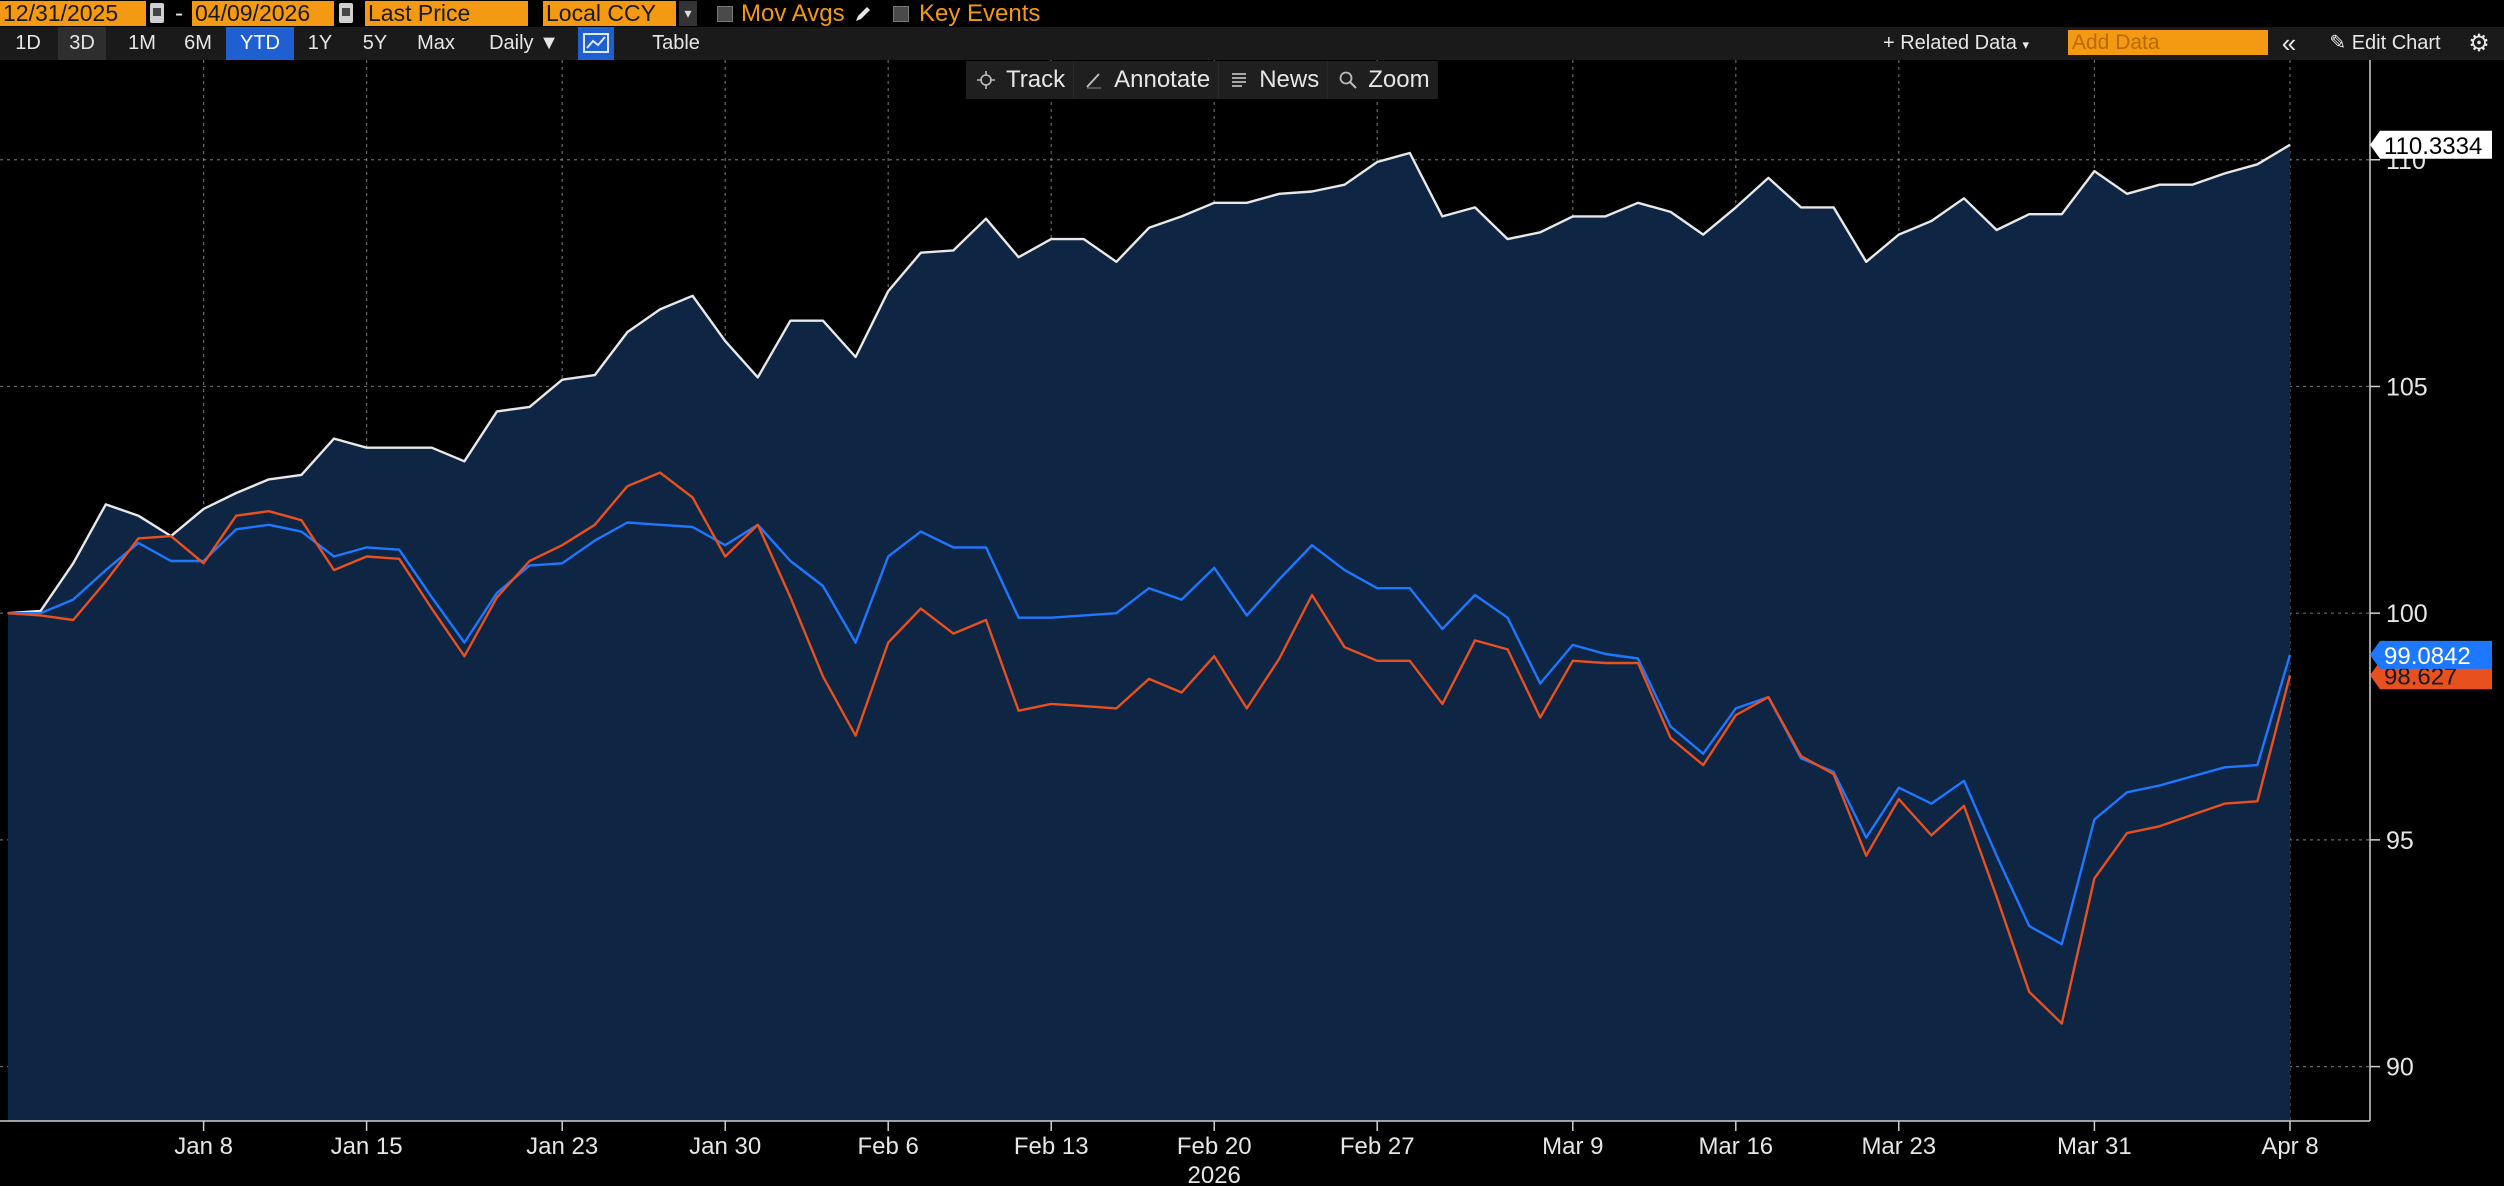 The height and width of the screenshot is (1186, 2504). I want to click on period-1d: 1D, so click(28, 43).